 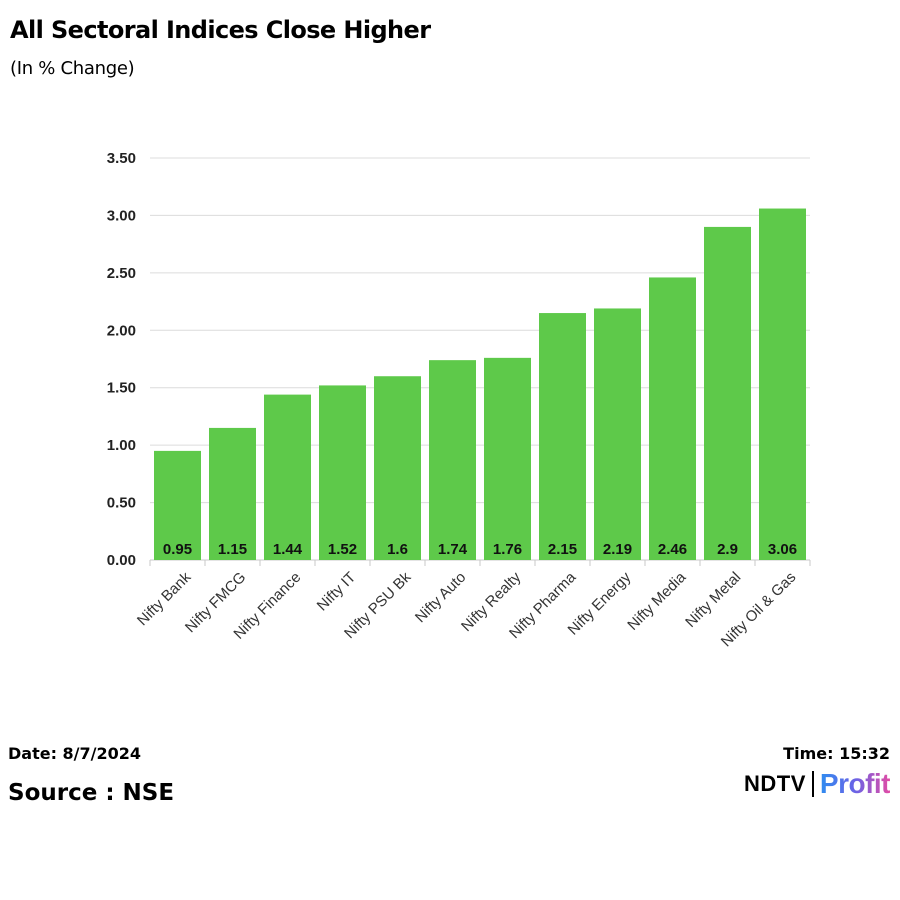 What do you see at coordinates (342, 549) in the screenshot?
I see `data-label: 1.52` at bounding box center [342, 549].